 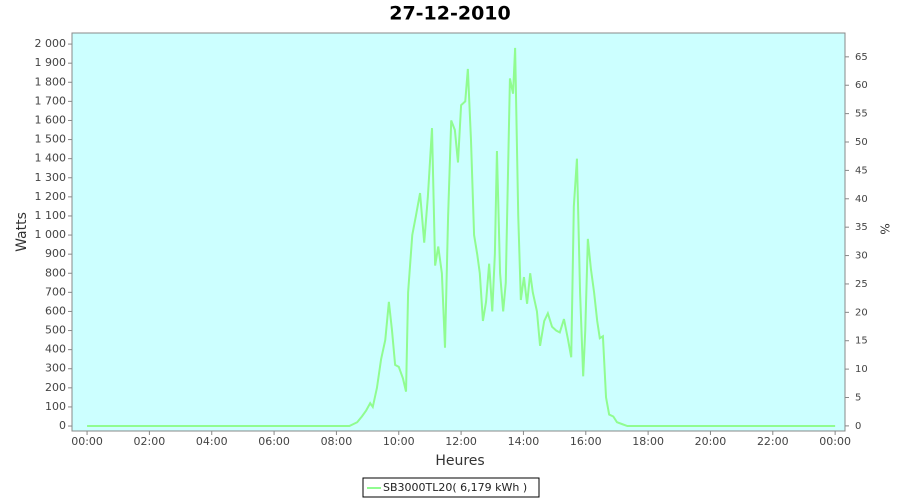 I want to click on x-tick-label: 04:00, so click(x=212, y=441).